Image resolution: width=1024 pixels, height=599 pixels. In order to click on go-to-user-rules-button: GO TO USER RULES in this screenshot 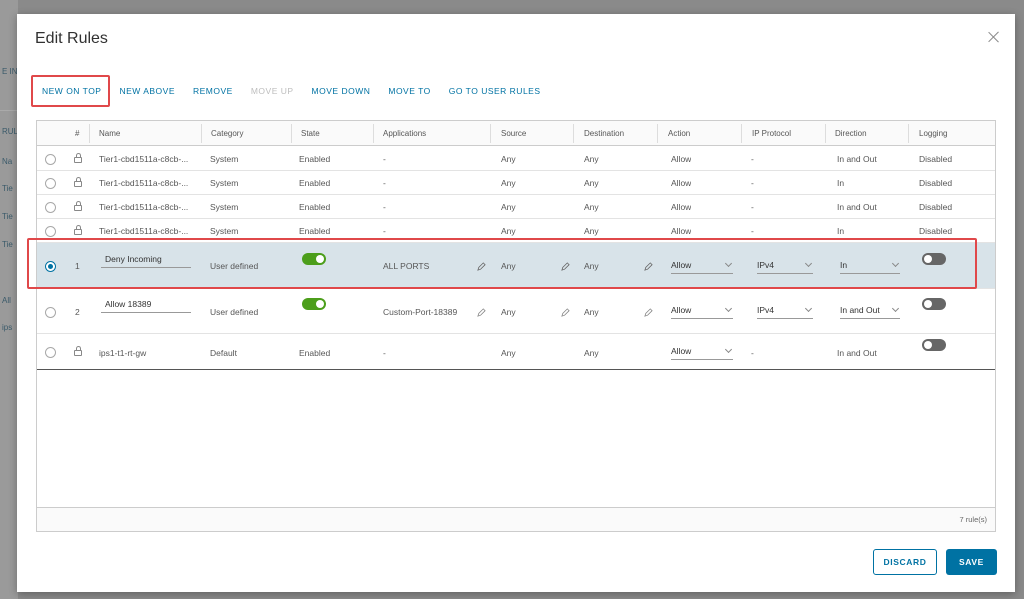, I will do `click(494, 91)`.